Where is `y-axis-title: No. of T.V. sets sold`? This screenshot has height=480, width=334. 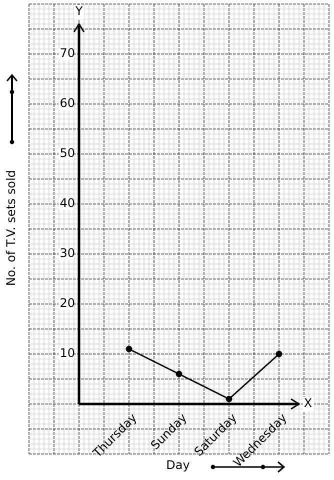
y-axis-title: No. of T.V. sets sold is located at coordinates (11, 228).